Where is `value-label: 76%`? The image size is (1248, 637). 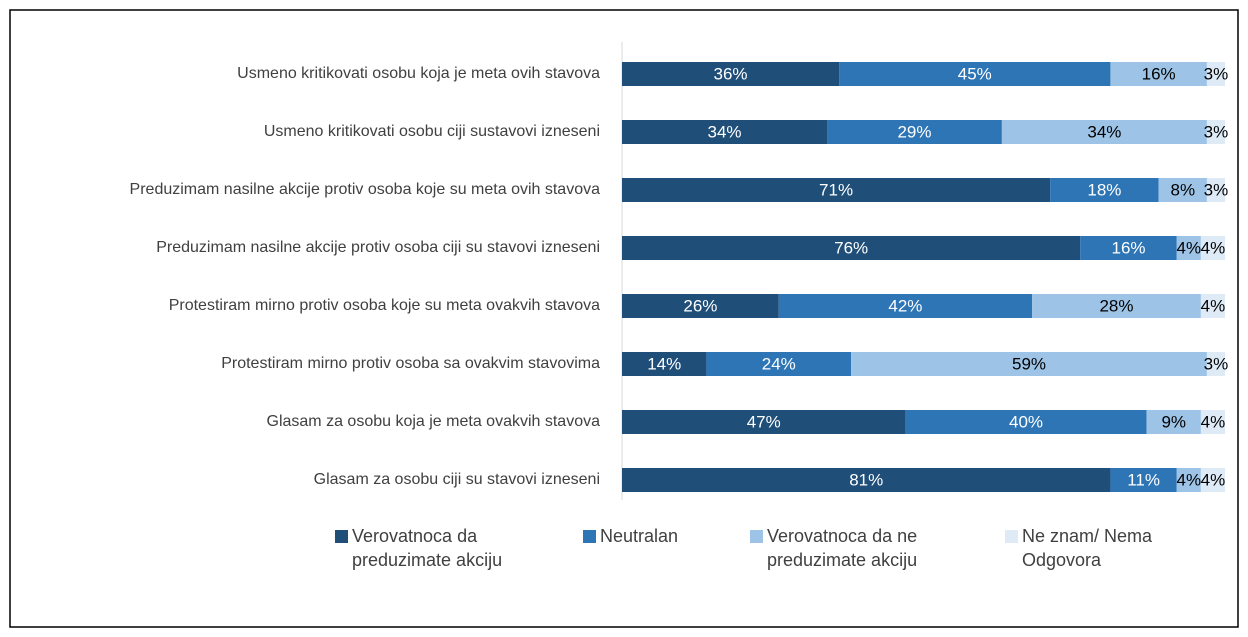
value-label: 76% is located at coordinates (851, 247).